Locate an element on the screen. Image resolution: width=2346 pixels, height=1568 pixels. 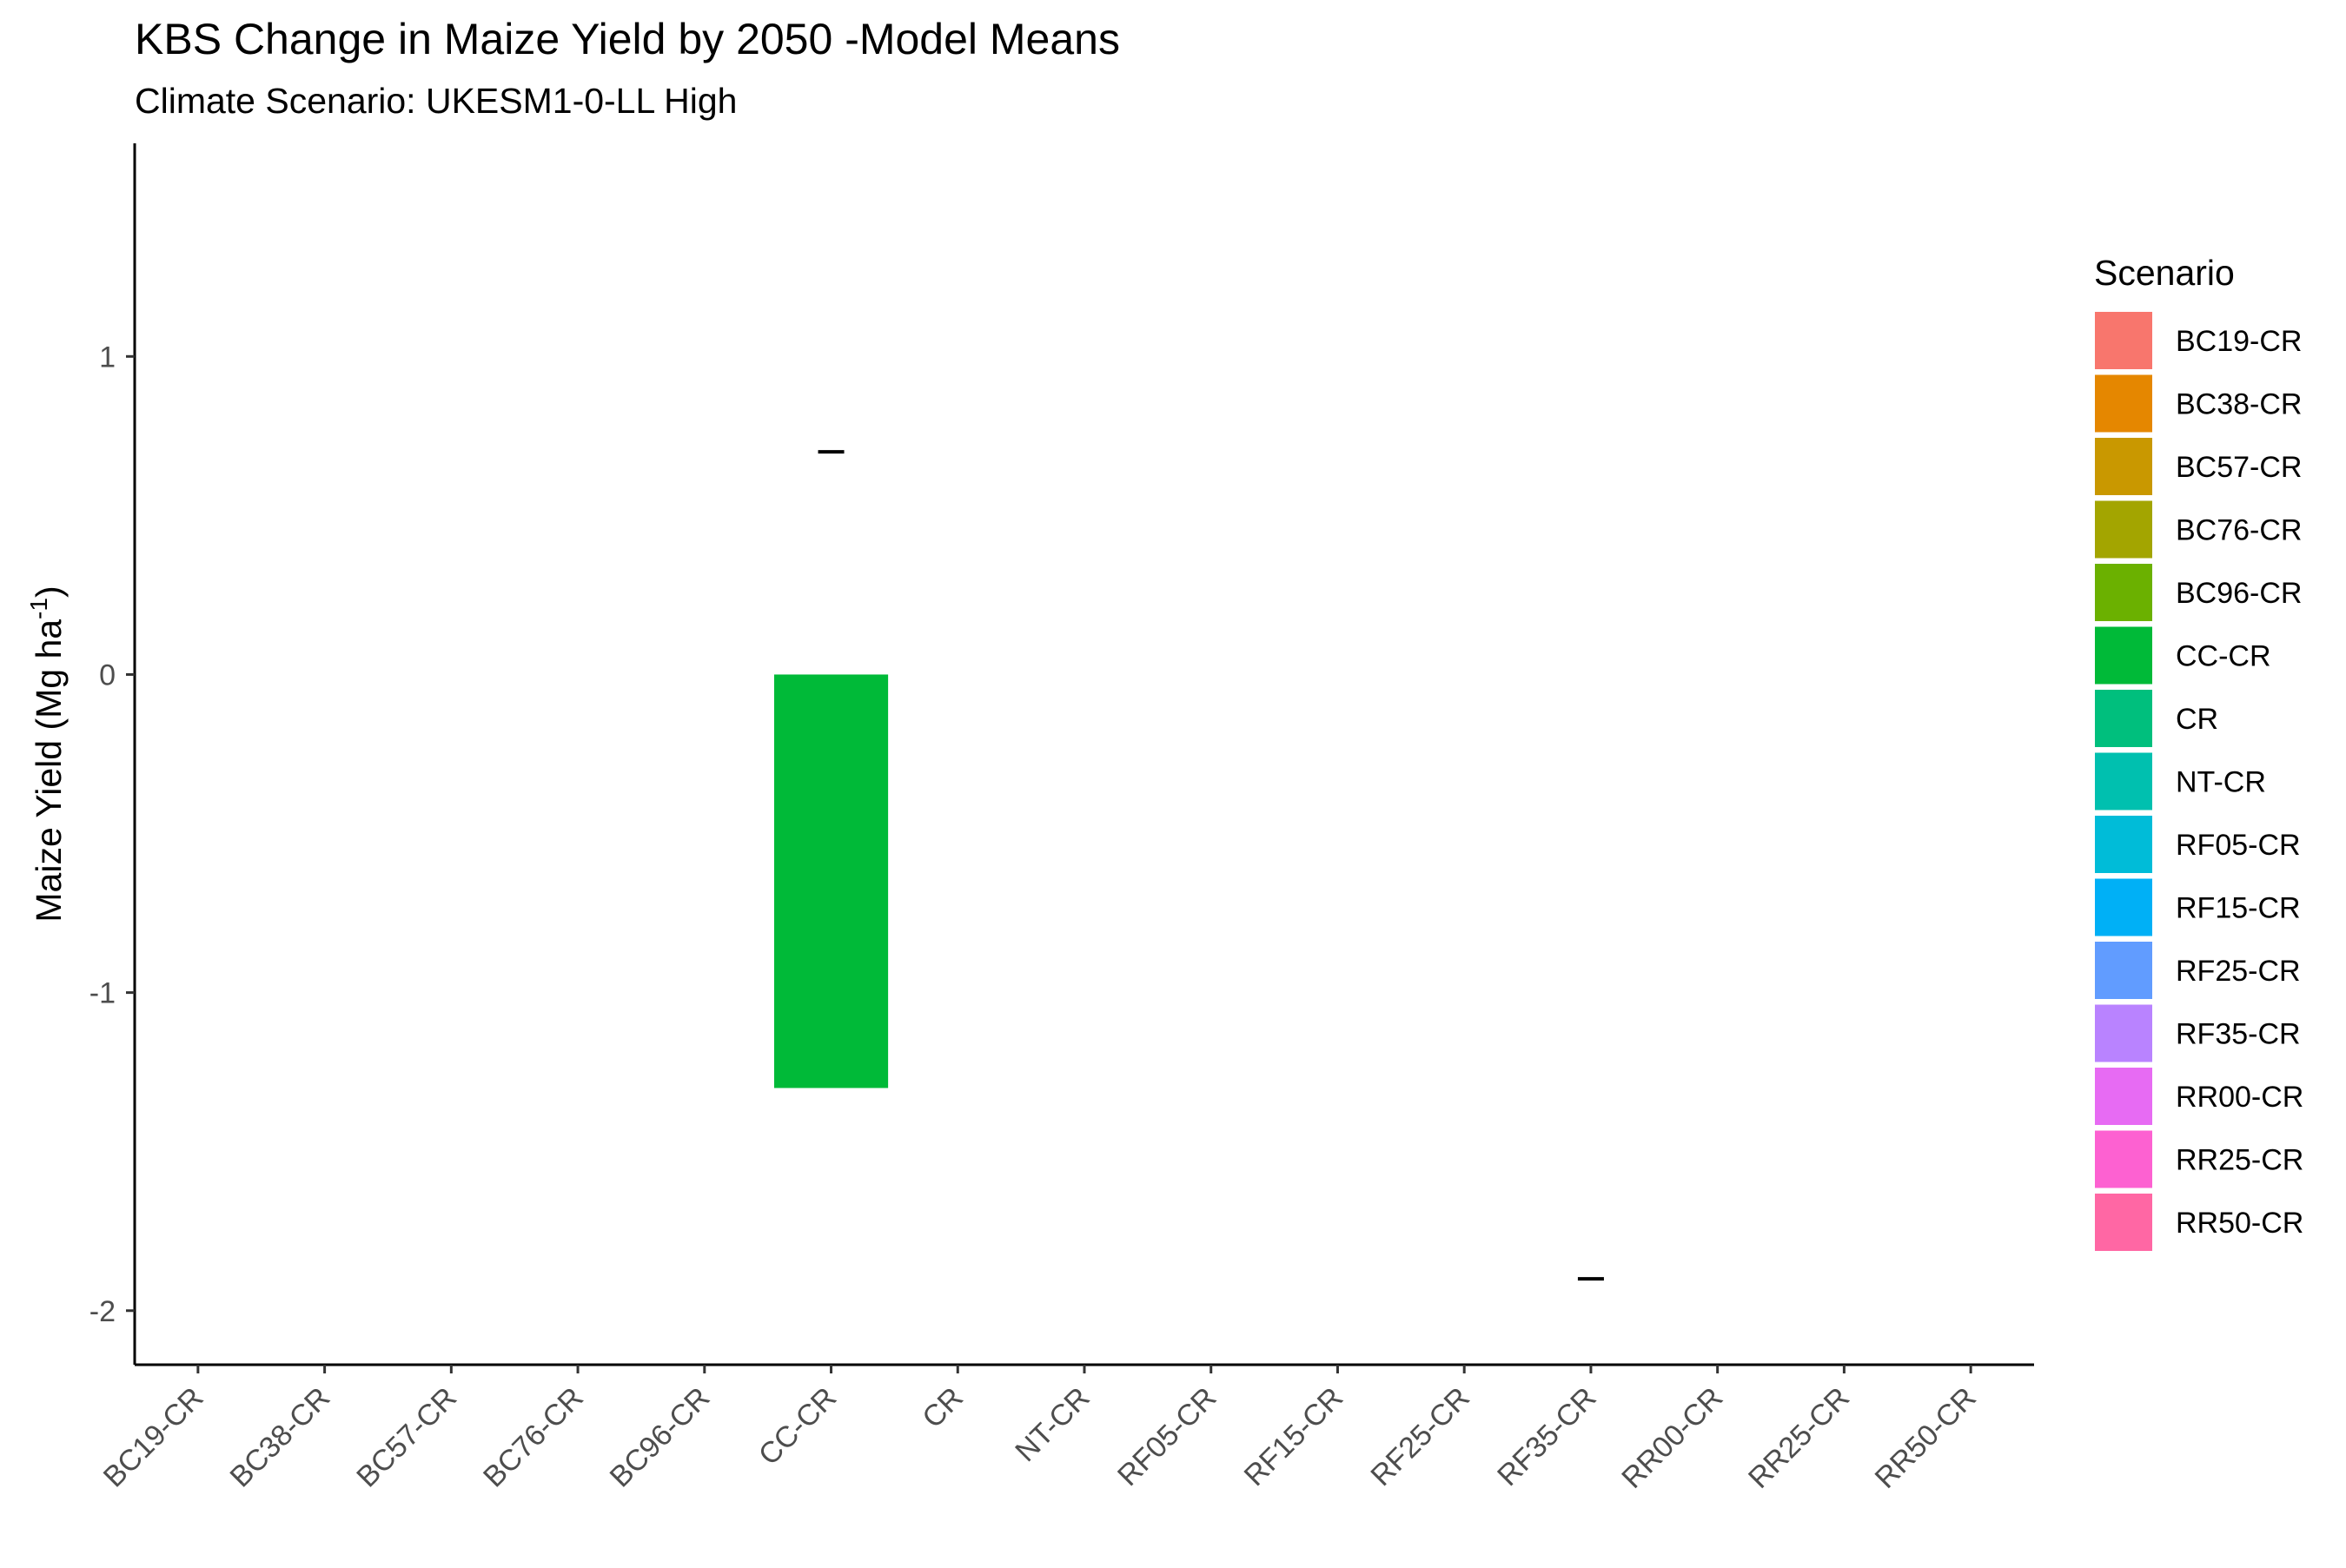
x-tick-label: BC19-CR is located at coordinates (154, 1437).